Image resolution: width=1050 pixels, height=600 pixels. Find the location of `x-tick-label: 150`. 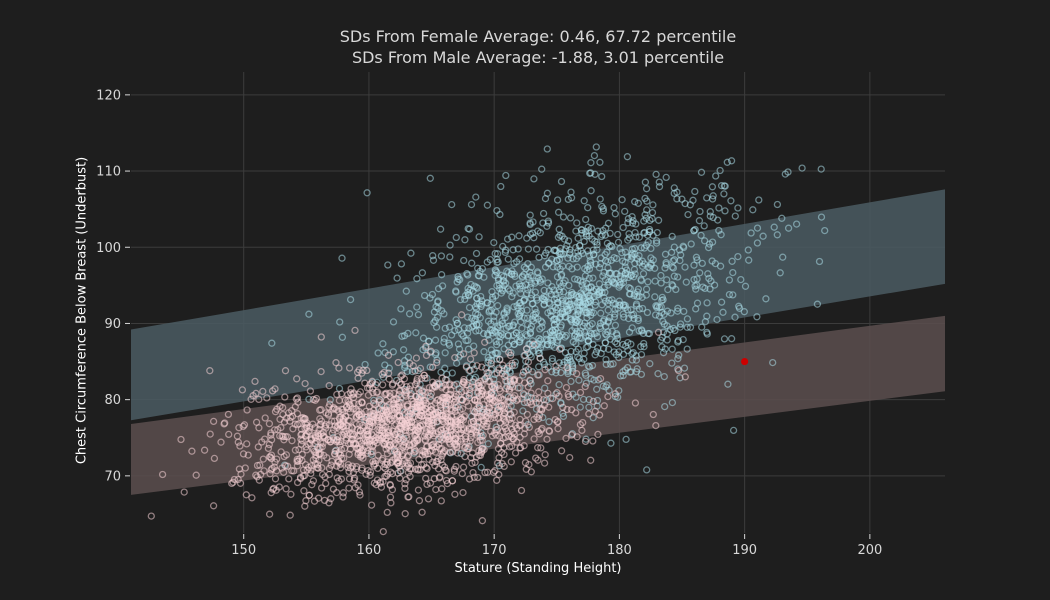

x-tick-label: 150 is located at coordinates (243, 550).